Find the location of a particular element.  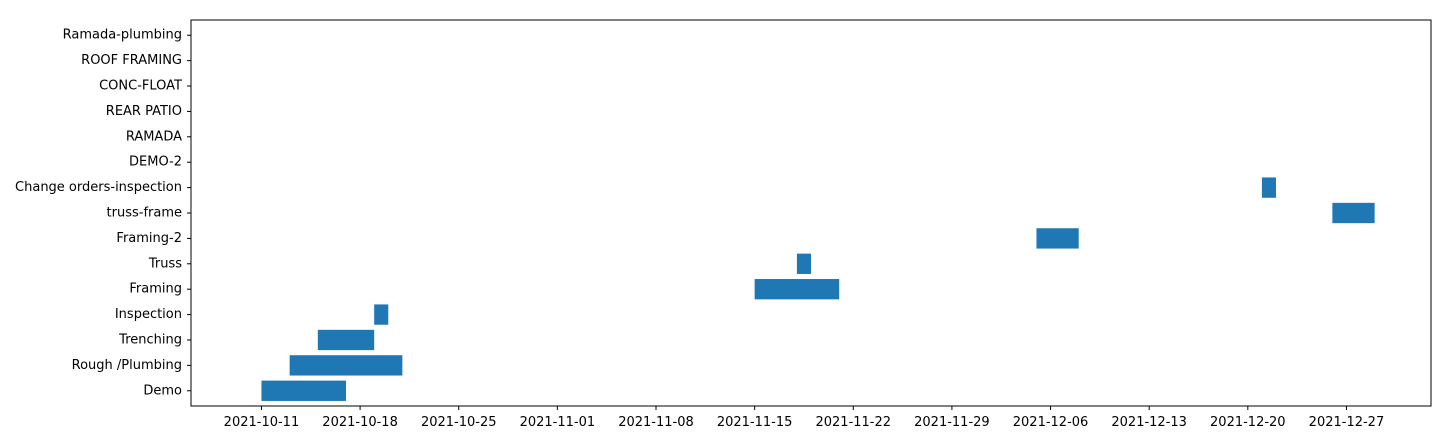

bar-truss-frame is located at coordinates (1353, 213).